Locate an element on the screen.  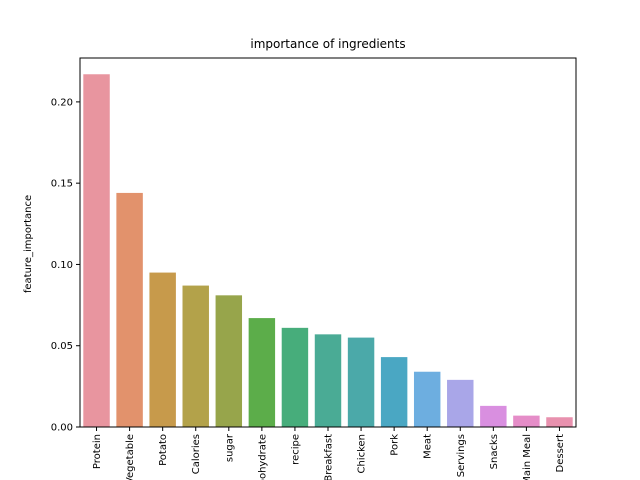
x-tick-label: Main Meal is located at coordinates (527, 457).